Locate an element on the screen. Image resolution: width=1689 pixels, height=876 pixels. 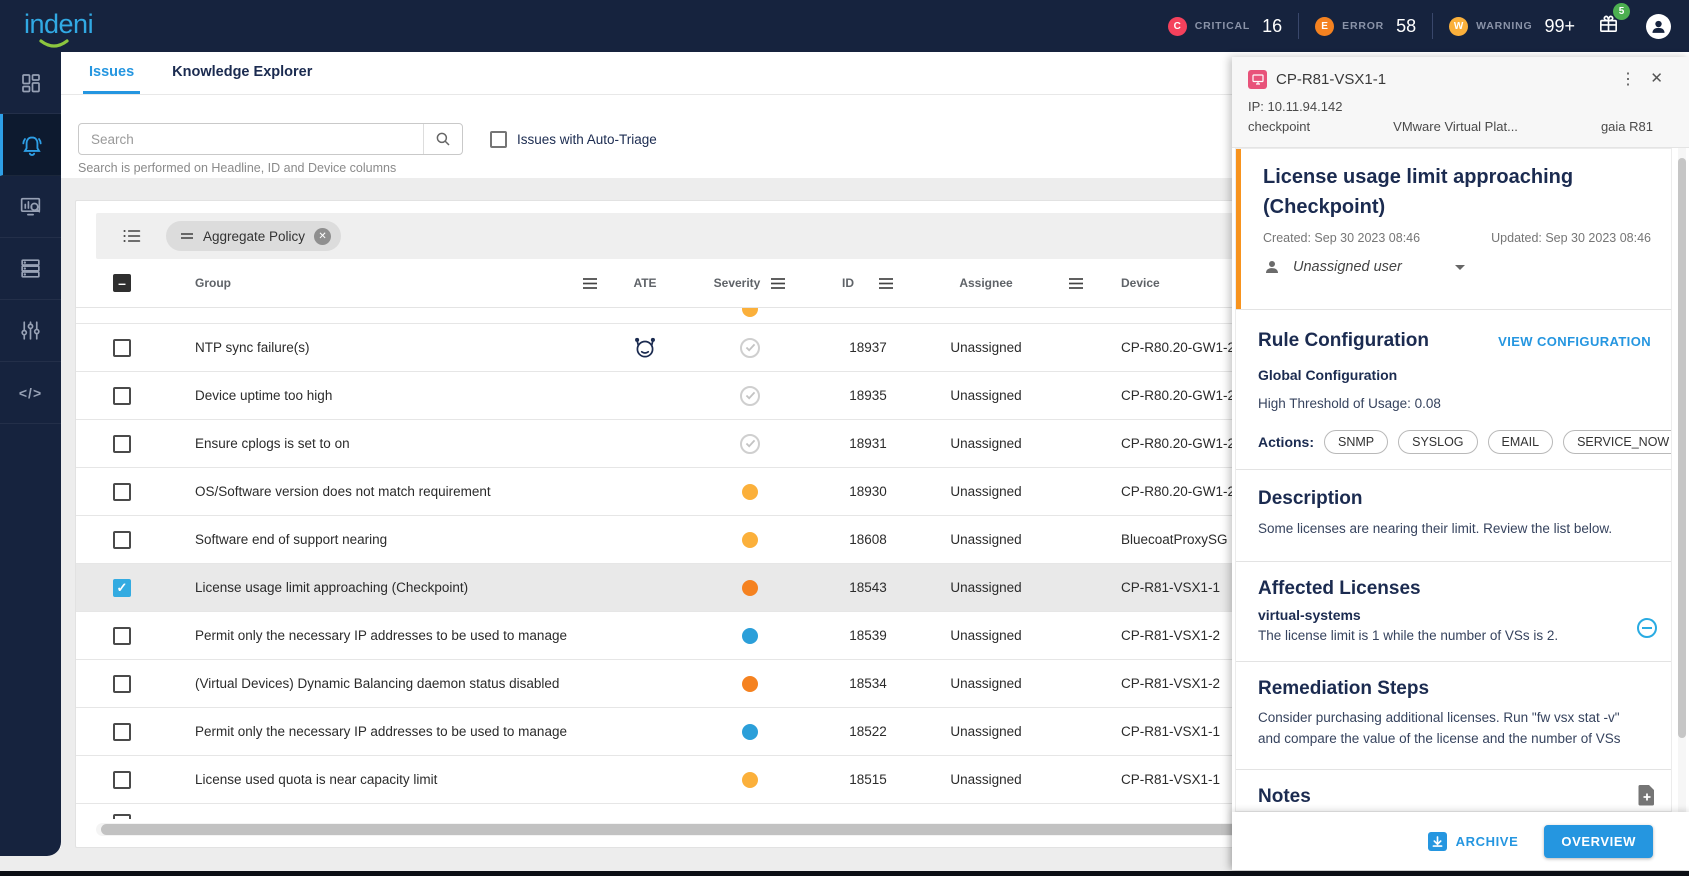
gift-button: 5 is located at coordinates (1613, 21).